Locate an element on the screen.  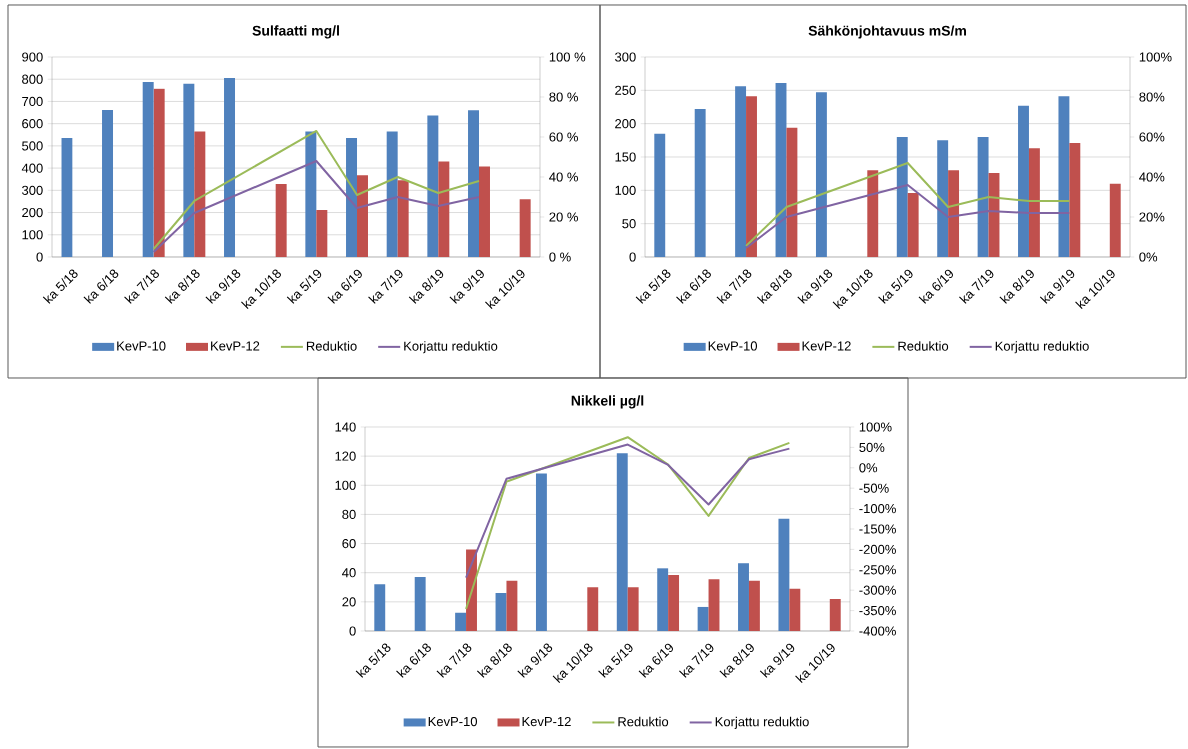
y2-tick-label: 50% is located at coordinates (872, 447).